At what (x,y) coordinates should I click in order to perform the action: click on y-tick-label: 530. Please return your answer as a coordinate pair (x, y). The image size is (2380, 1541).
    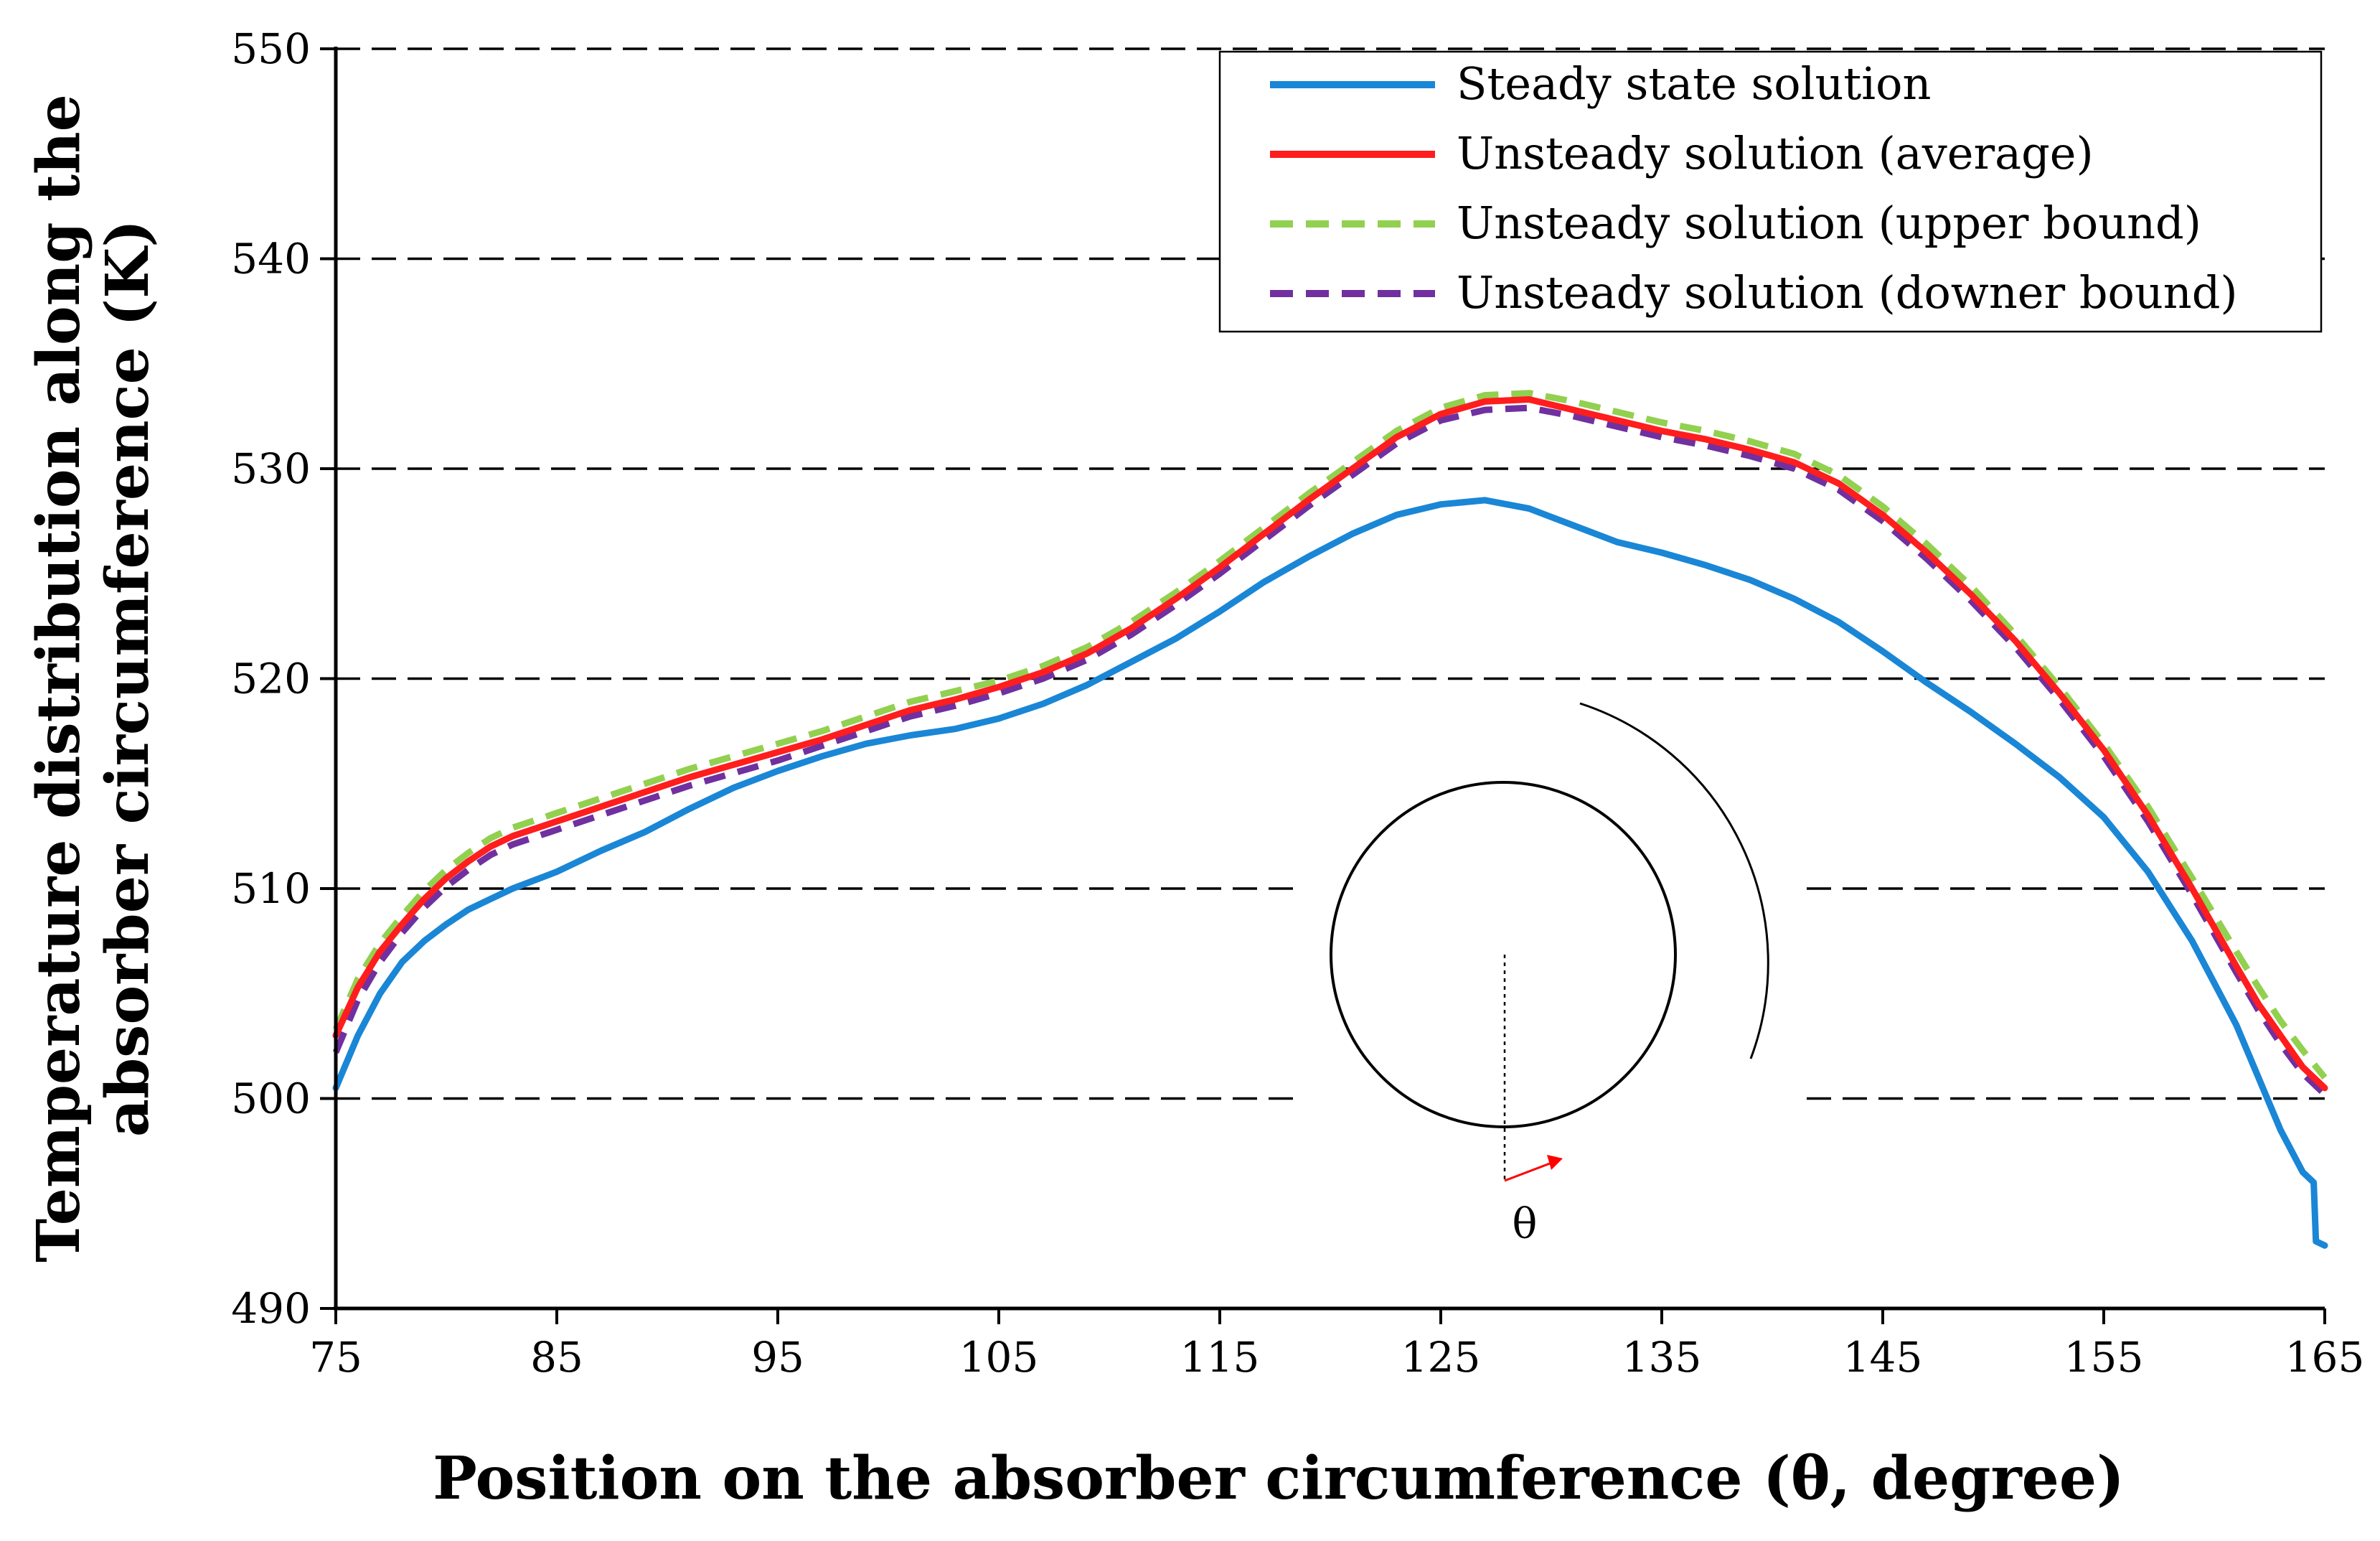
    Looking at the image, I should click on (271, 468).